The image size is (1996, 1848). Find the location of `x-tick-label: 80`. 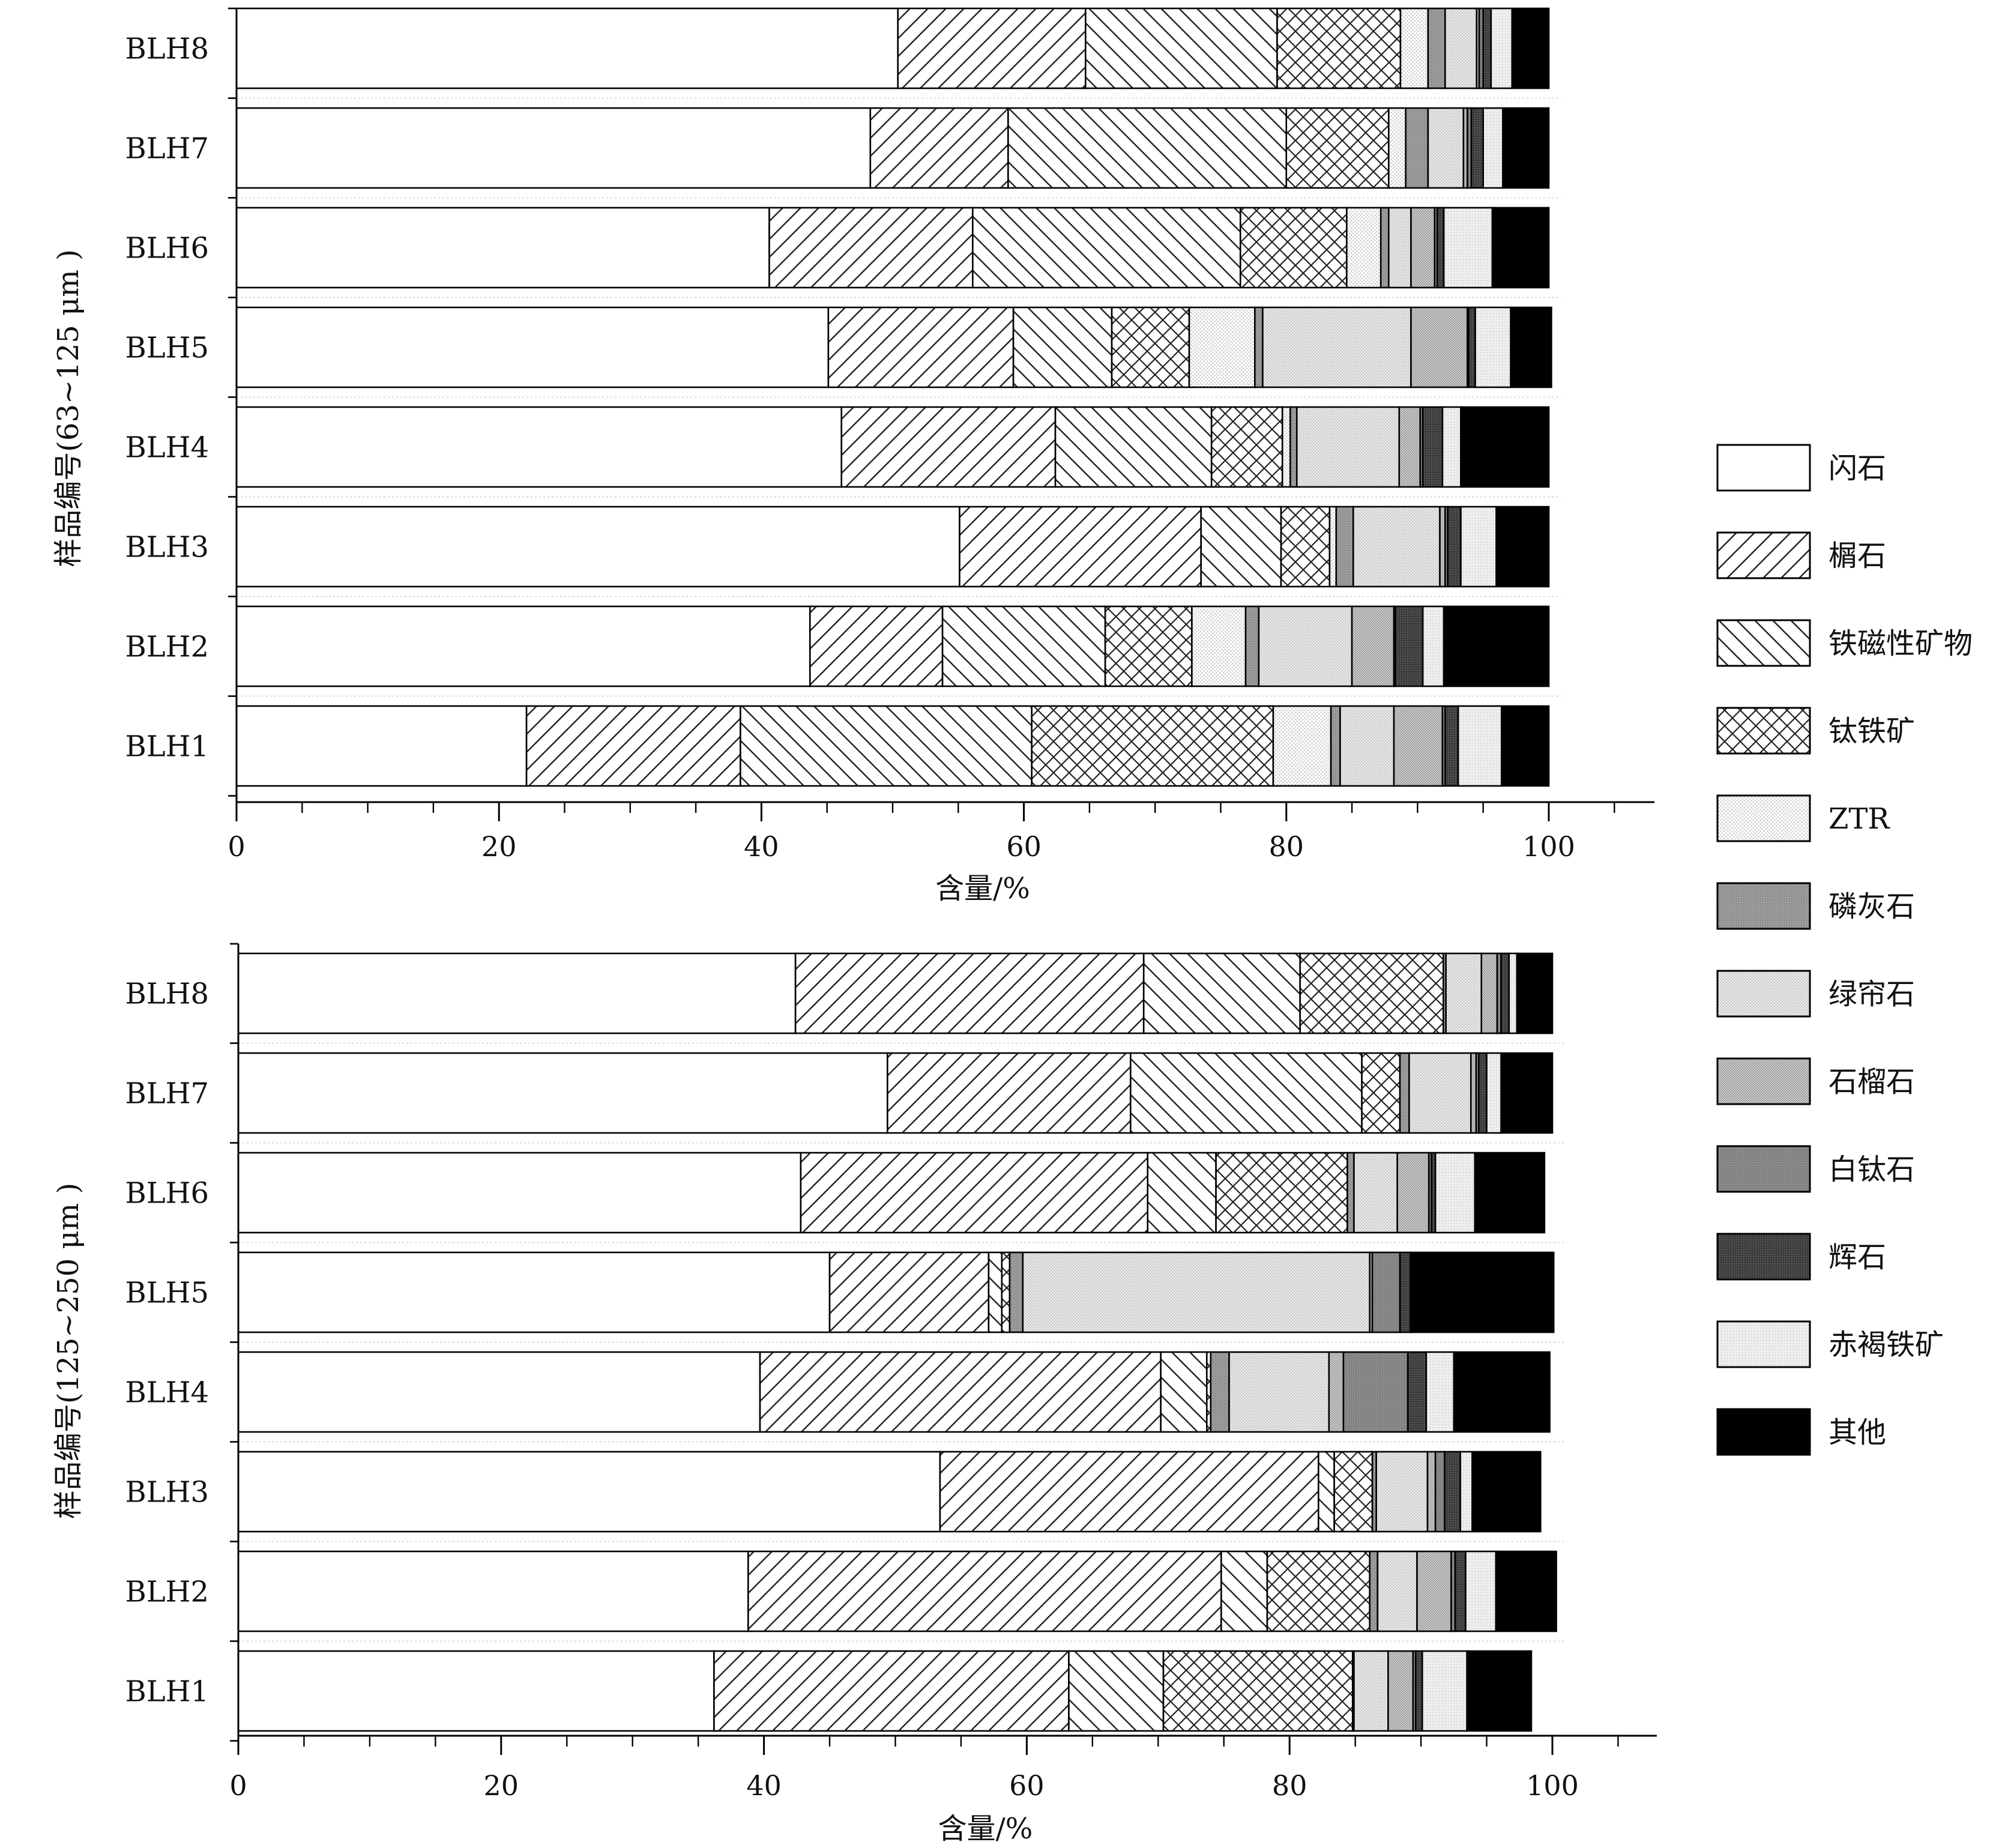

x-tick-label: 80 is located at coordinates (1286, 846).